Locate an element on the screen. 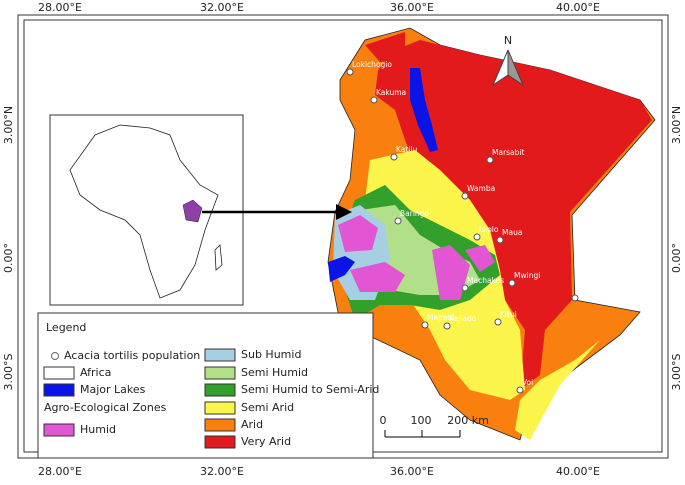 This screenshot has width=685, height=485. lake-turkana is located at coordinates (424, 110).